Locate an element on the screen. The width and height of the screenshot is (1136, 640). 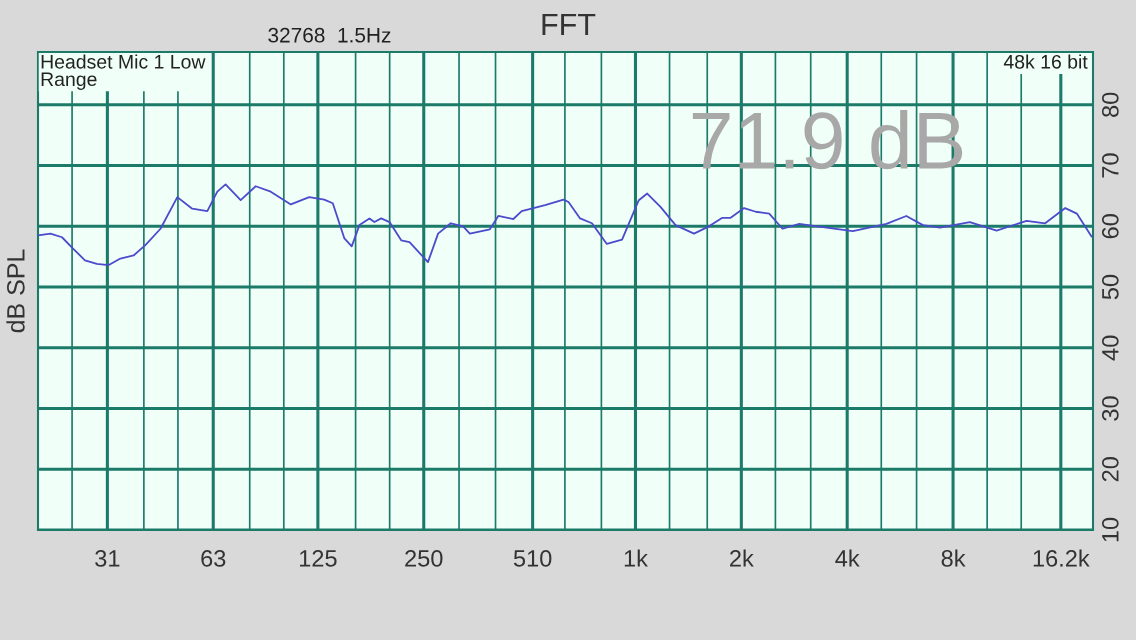
y-tick-label: 60 is located at coordinates (1110, 226).